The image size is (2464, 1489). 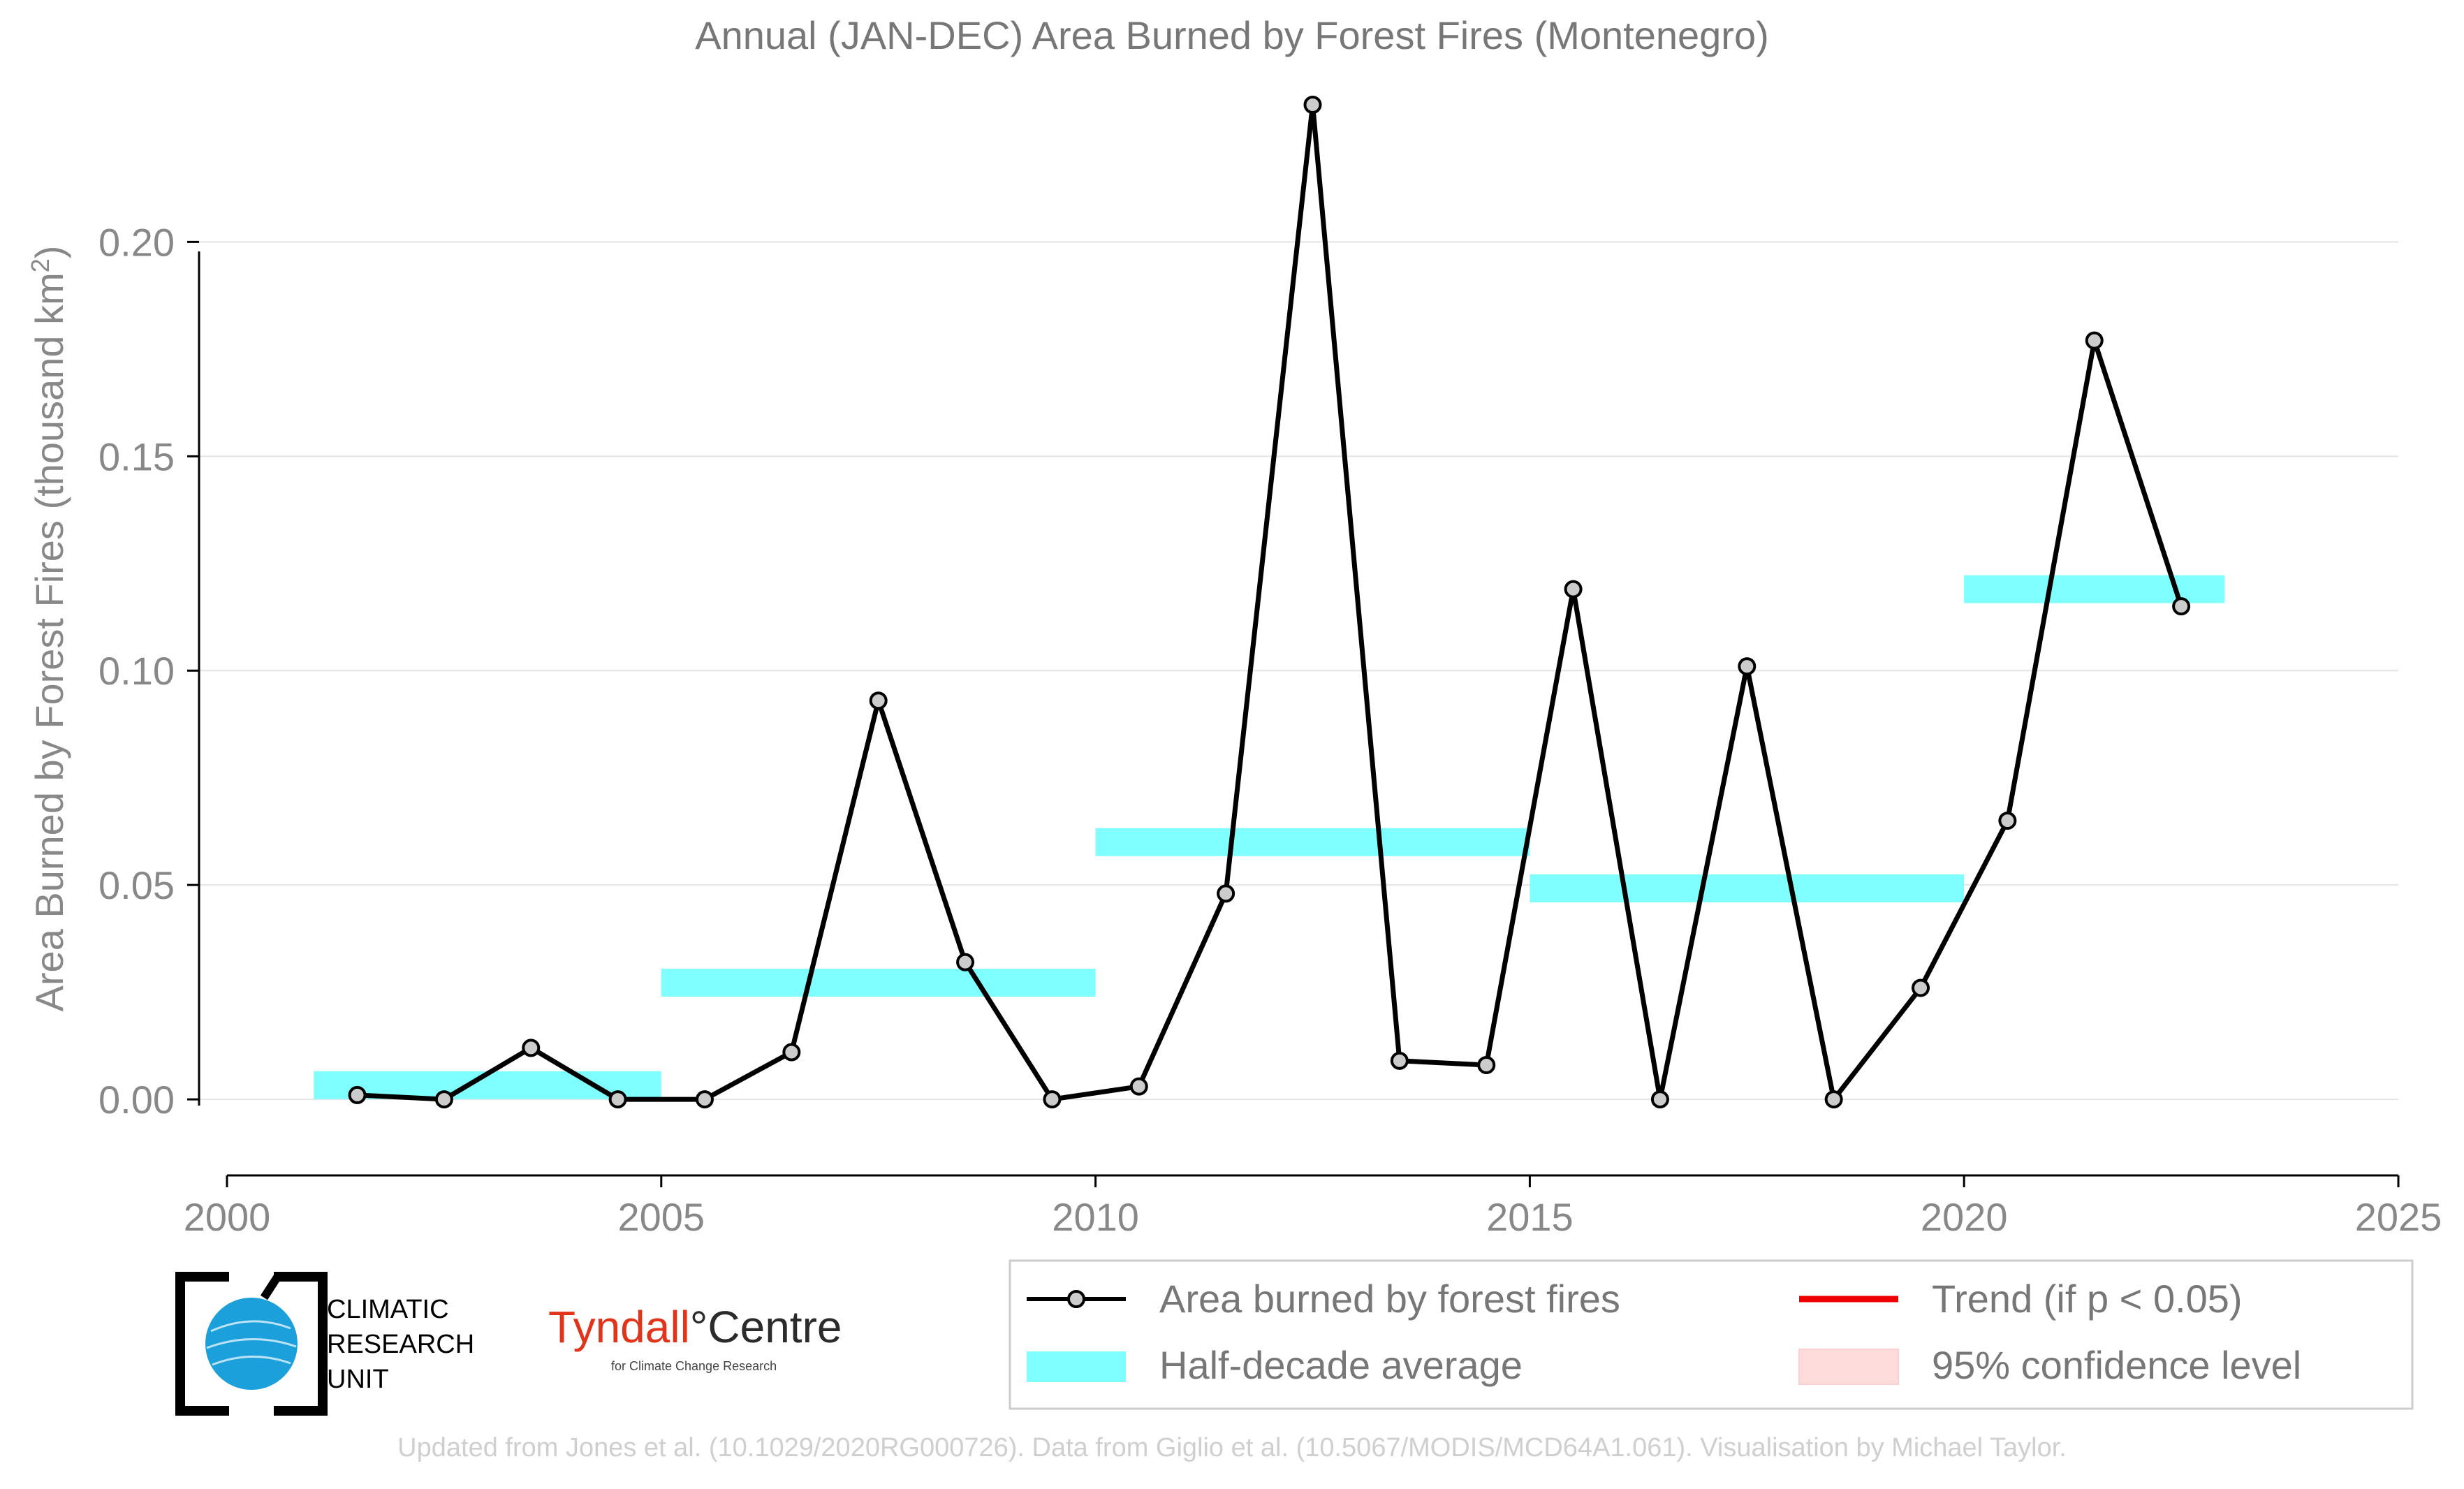 What do you see at coordinates (136, 885) in the screenshot?
I see `y-tick-label: 0.05` at bounding box center [136, 885].